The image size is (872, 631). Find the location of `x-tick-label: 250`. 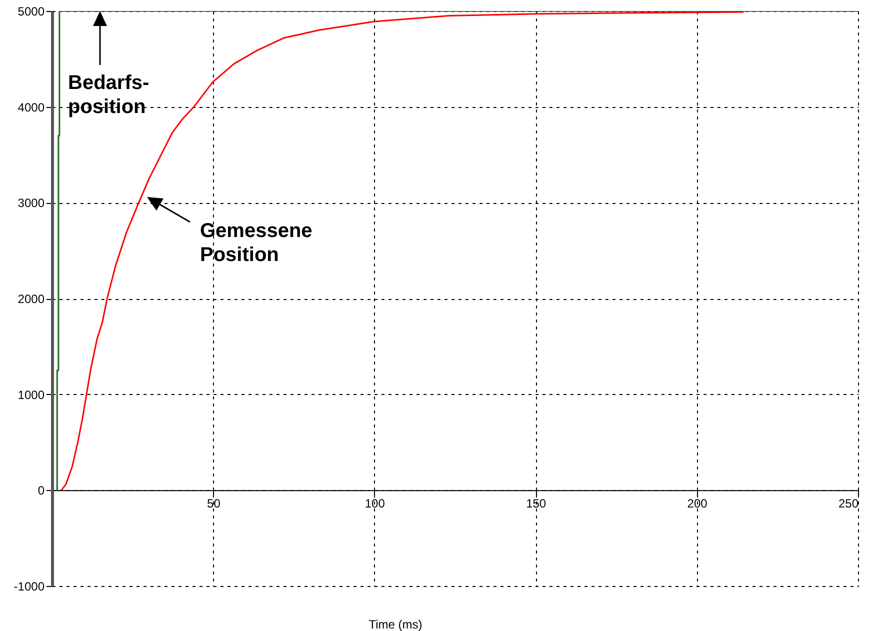

x-tick-label: 250 is located at coordinates (848, 503).